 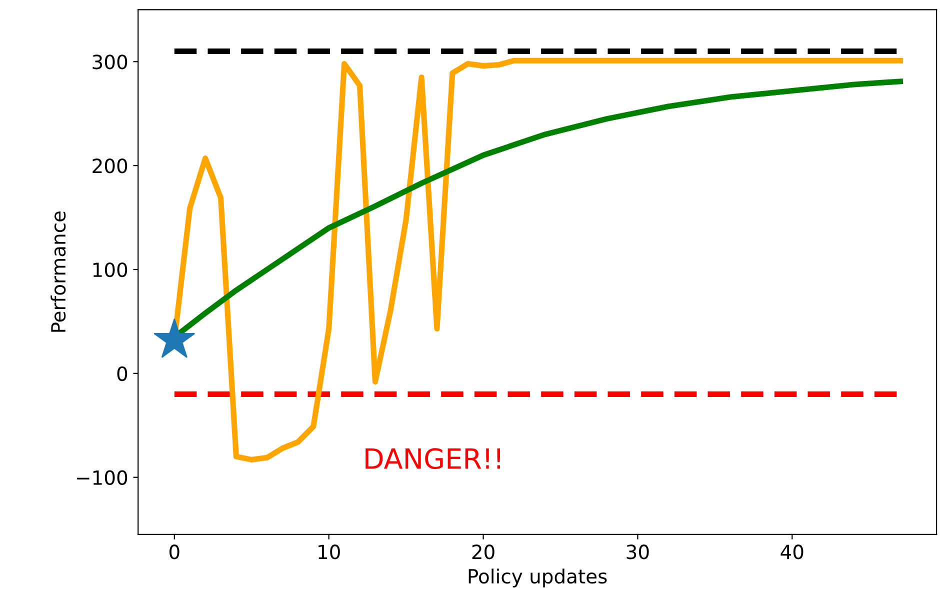 I want to click on annotation: DANGER!!, so click(x=433, y=459).